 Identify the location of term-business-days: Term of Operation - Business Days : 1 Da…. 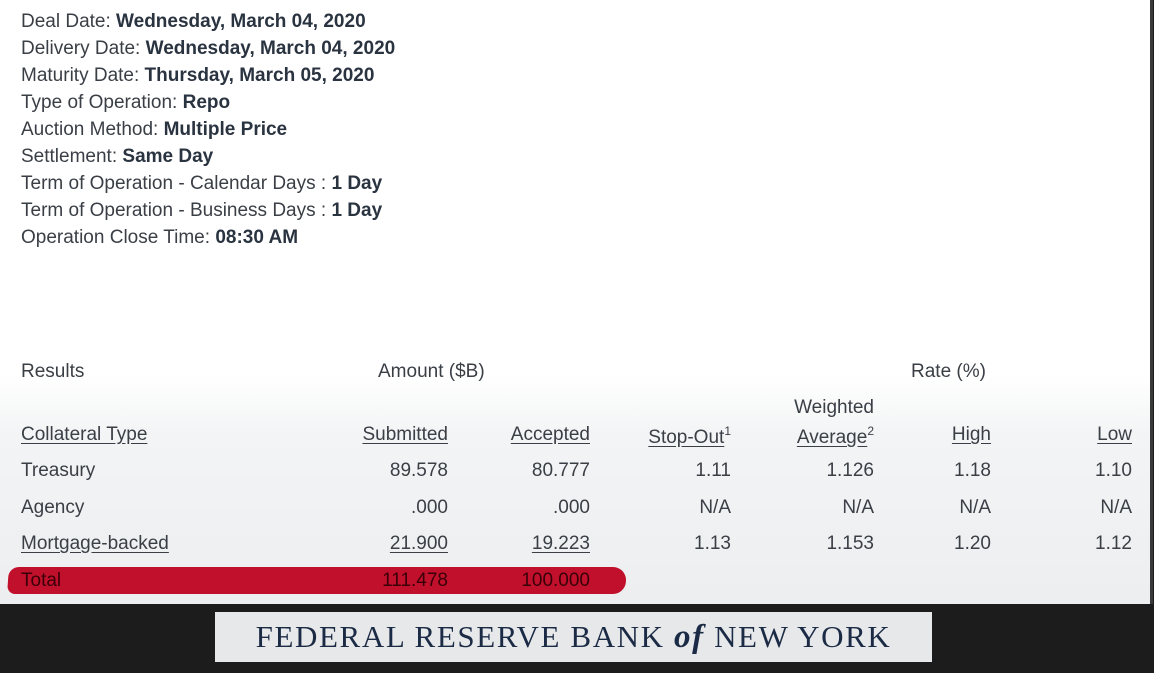
(202, 210).